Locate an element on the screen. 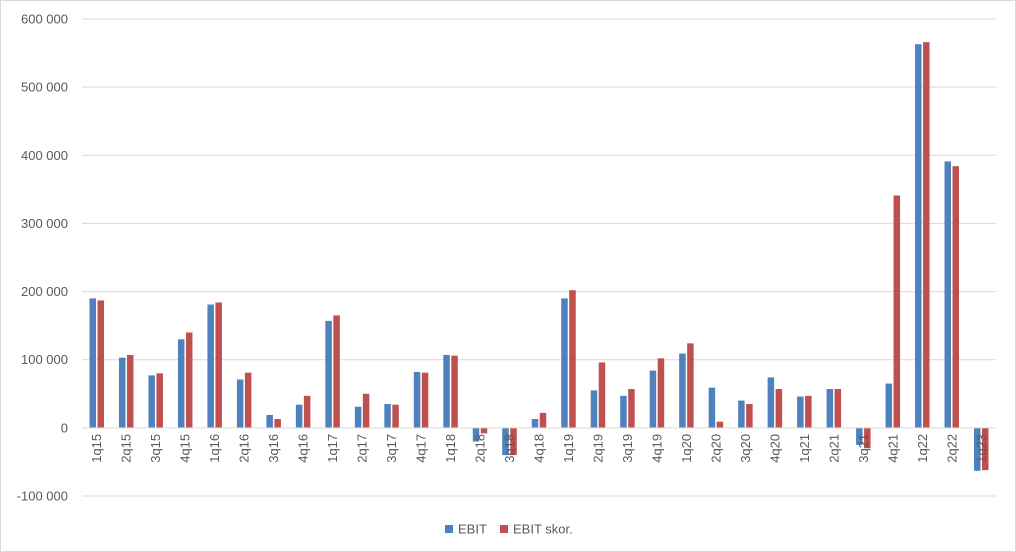  legend: EBIT EBIT skor. is located at coordinates (509, 529).